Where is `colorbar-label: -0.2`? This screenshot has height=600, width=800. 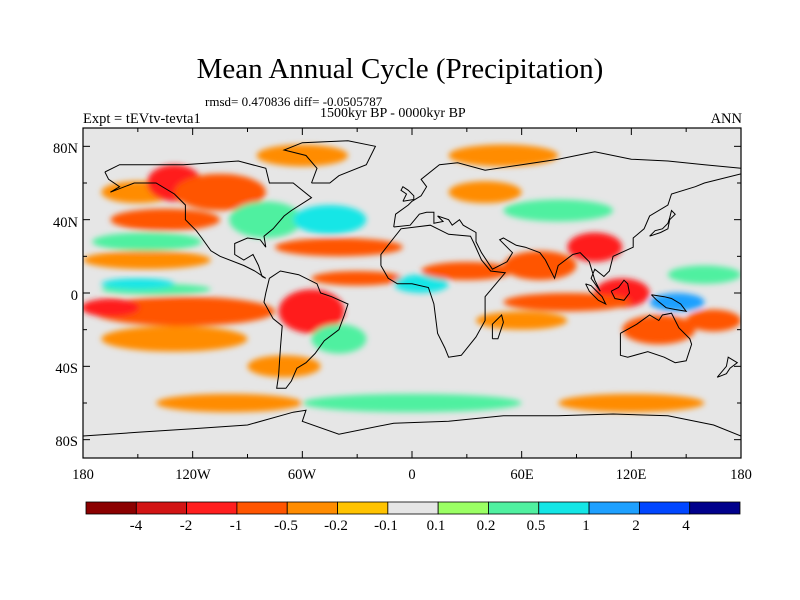 colorbar-label: -0.2 is located at coordinates (336, 526).